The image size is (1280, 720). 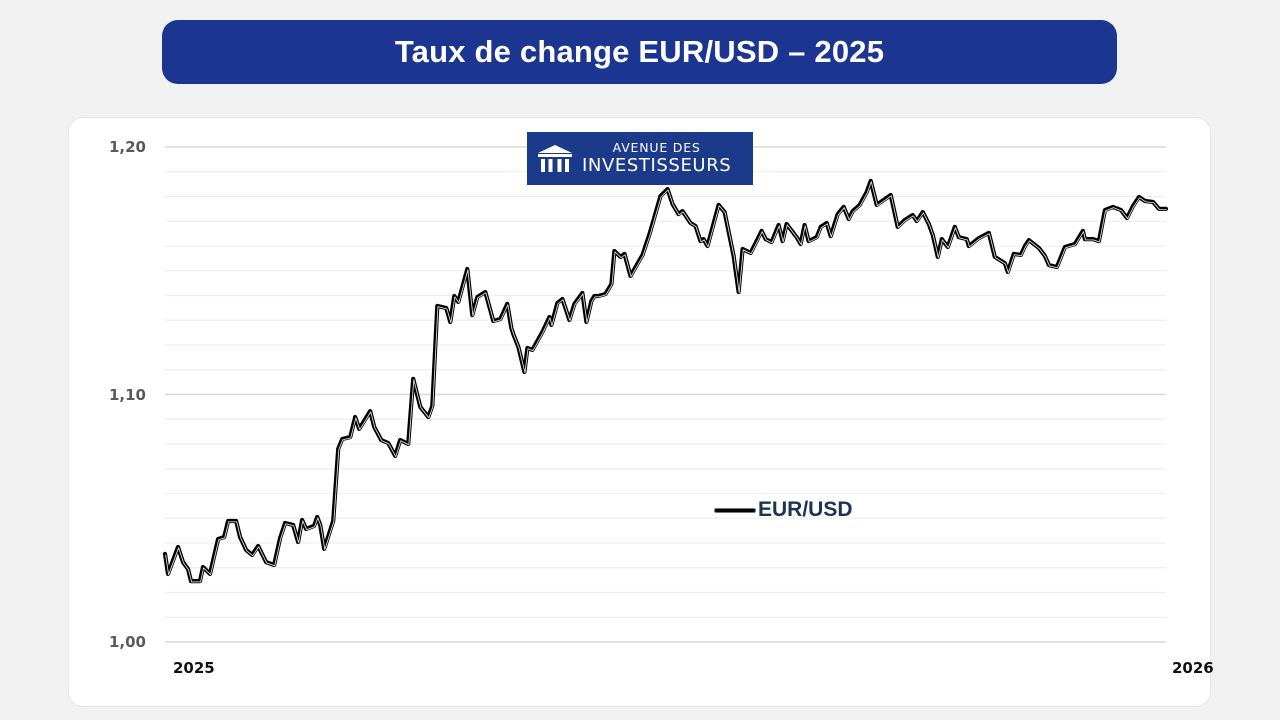 What do you see at coordinates (657, 165) in the screenshot?
I see `logo-text-line2: INVESTISSEURS` at bounding box center [657, 165].